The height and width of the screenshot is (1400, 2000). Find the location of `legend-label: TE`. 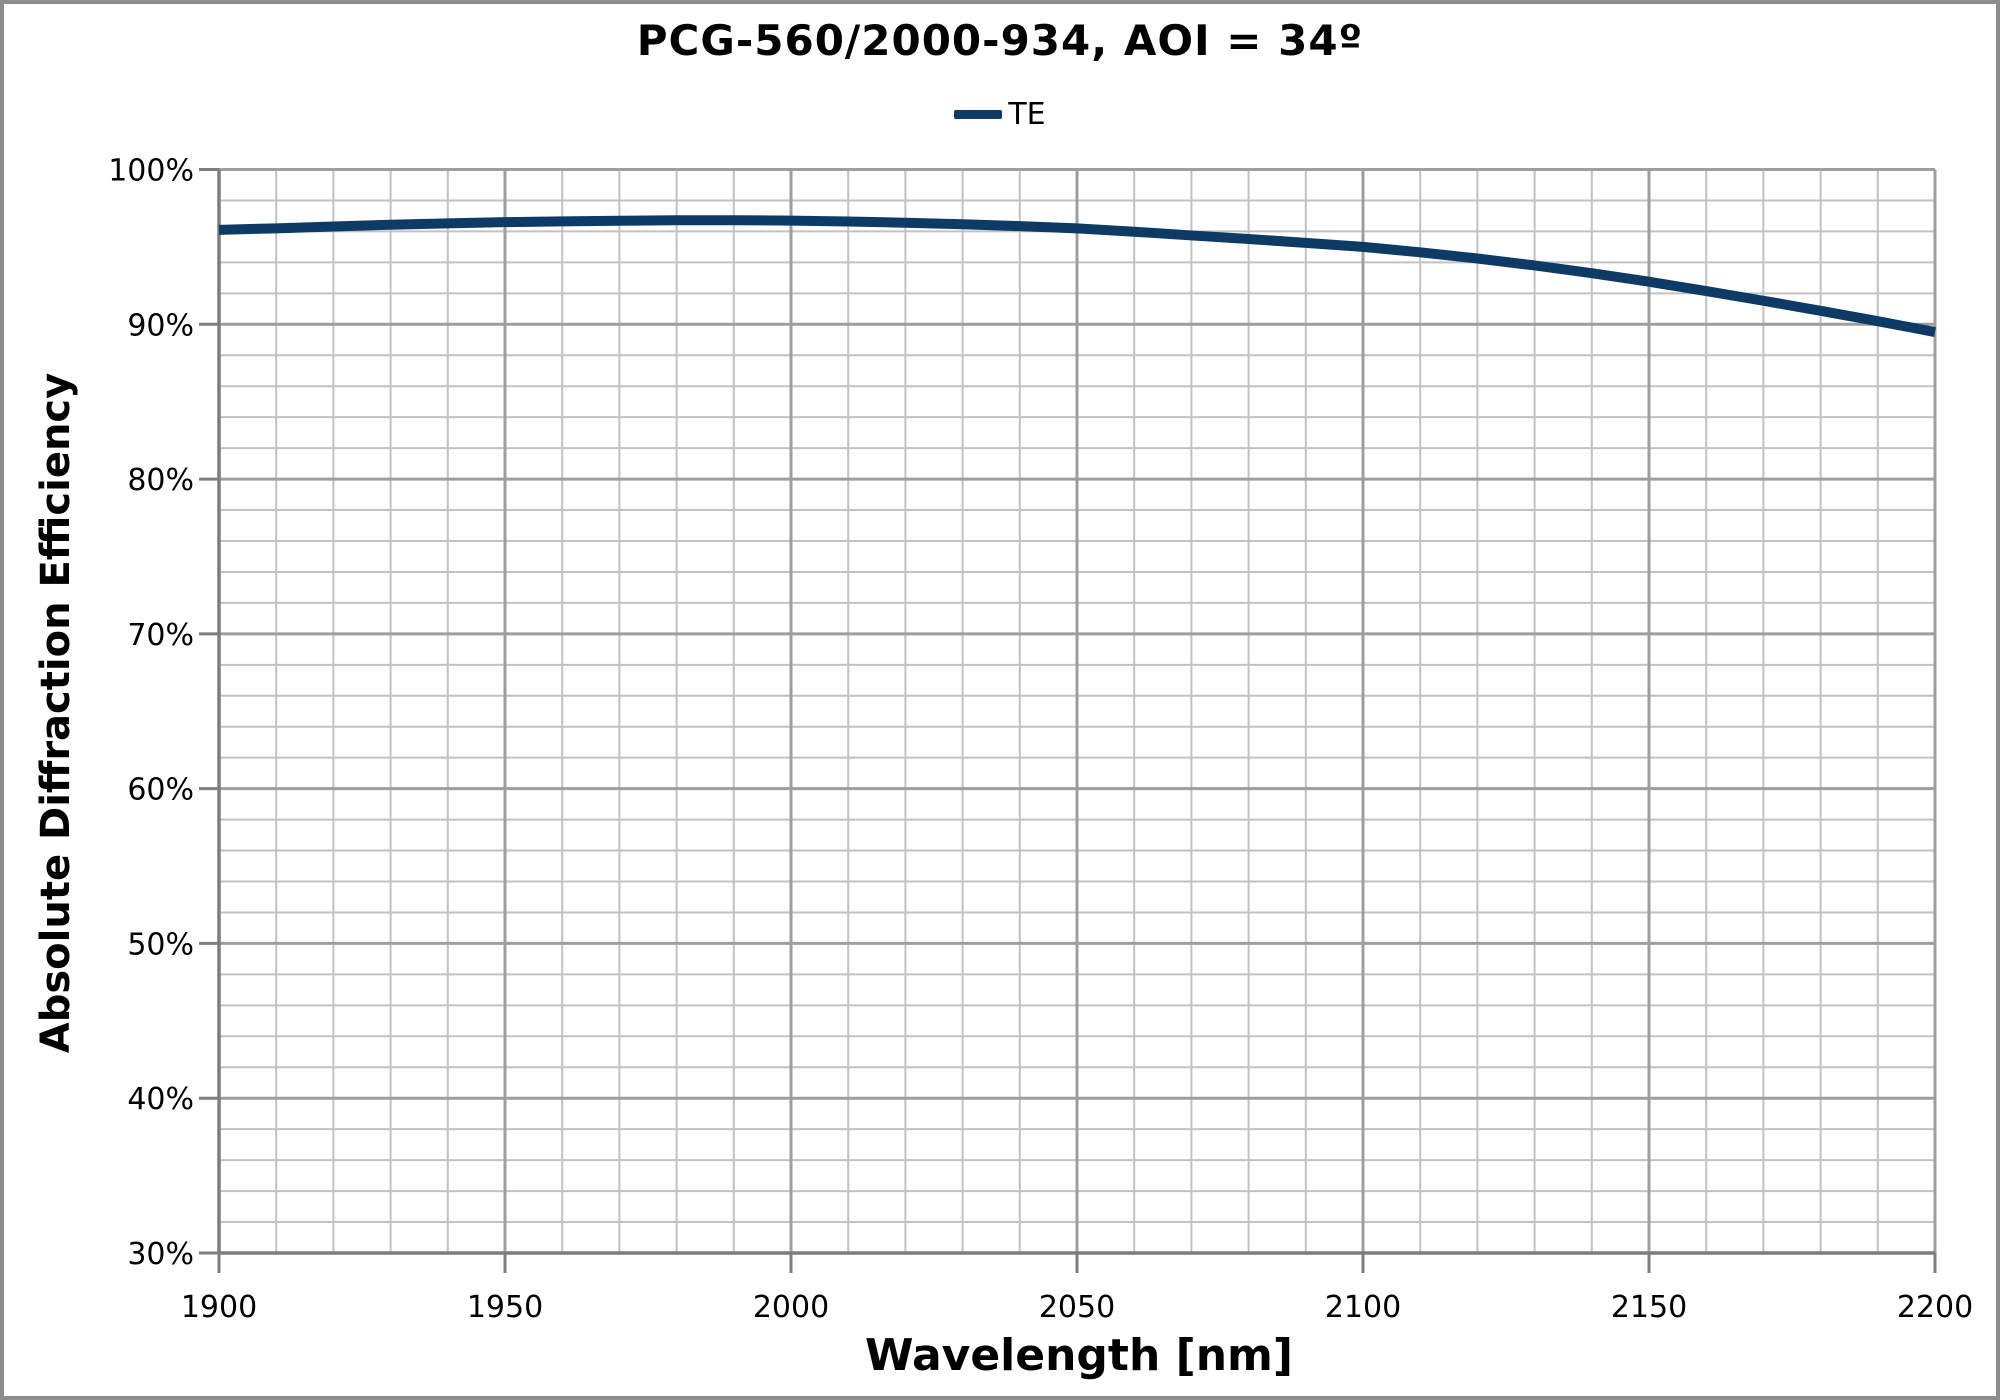

legend-label: TE is located at coordinates (1027, 114).